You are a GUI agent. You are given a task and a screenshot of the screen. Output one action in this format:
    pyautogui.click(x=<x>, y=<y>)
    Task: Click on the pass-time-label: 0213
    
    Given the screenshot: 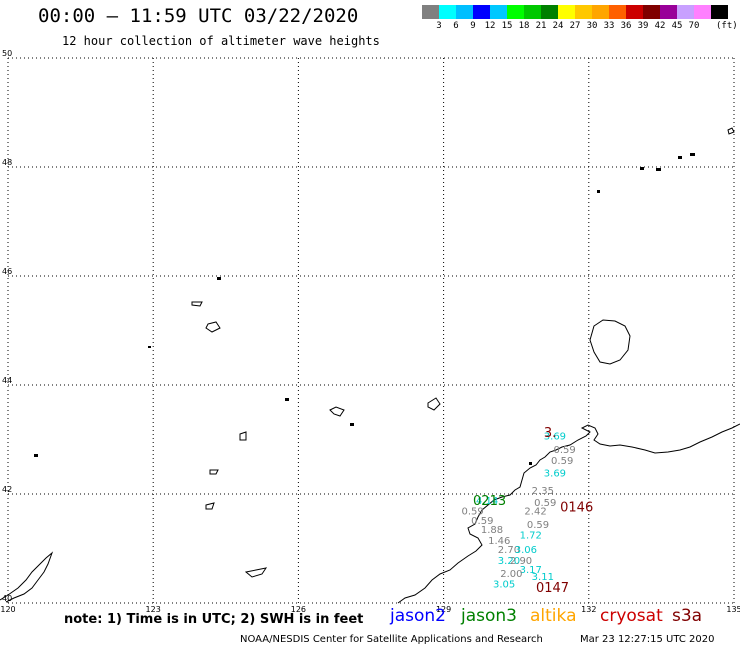 What is the action you would take?
    pyautogui.click(x=489, y=501)
    